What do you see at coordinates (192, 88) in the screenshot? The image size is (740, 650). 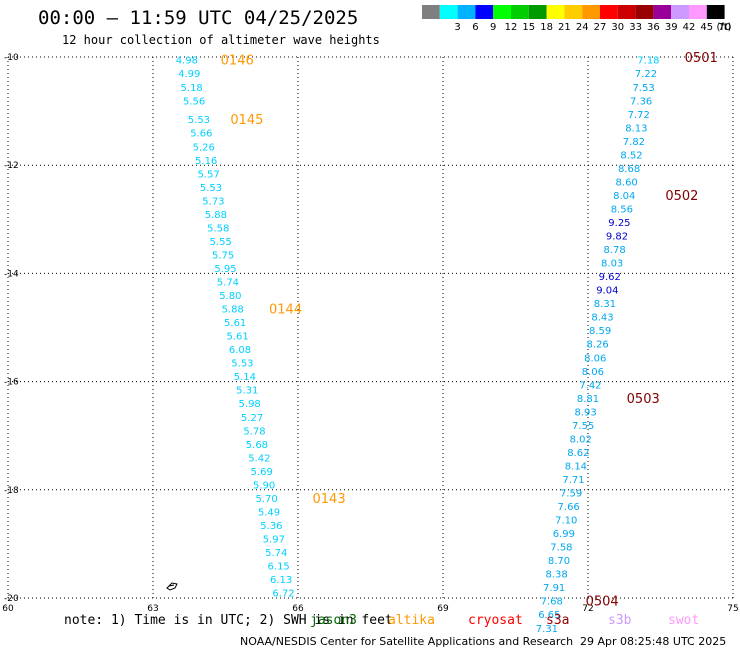 I see `wave-height-label: 5.18` at bounding box center [192, 88].